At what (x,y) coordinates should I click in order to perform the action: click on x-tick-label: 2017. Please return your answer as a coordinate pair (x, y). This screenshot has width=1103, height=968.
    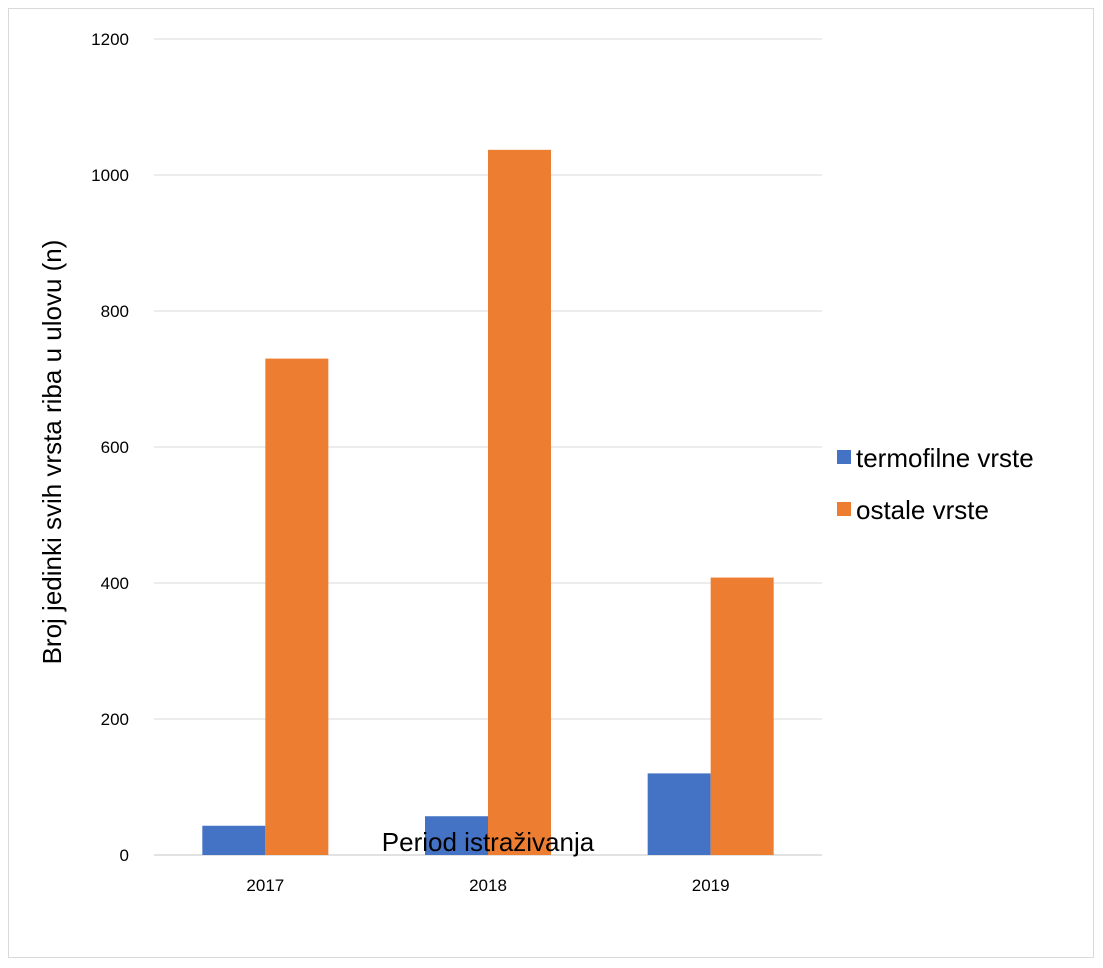
    Looking at the image, I should click on (265, 885).